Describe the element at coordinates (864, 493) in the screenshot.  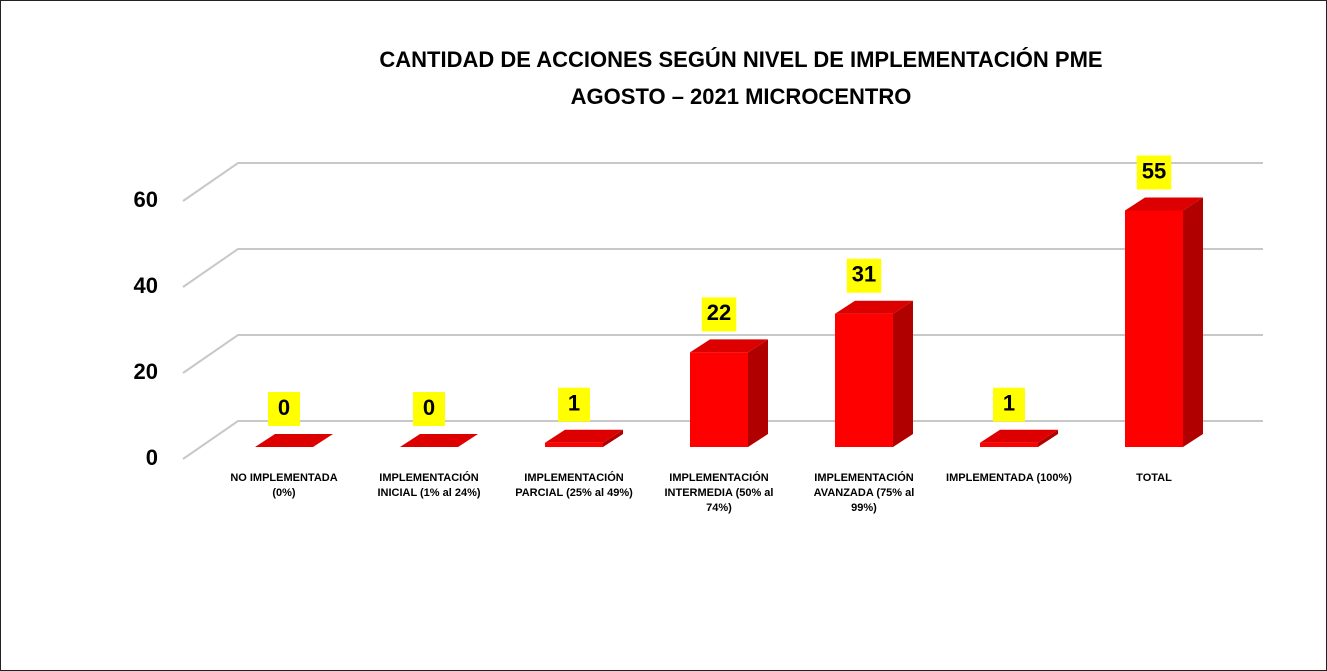
I see `x-tick-label: IMPLEMENTACIÓN AVANZADA (75% al 99%)` at that location.